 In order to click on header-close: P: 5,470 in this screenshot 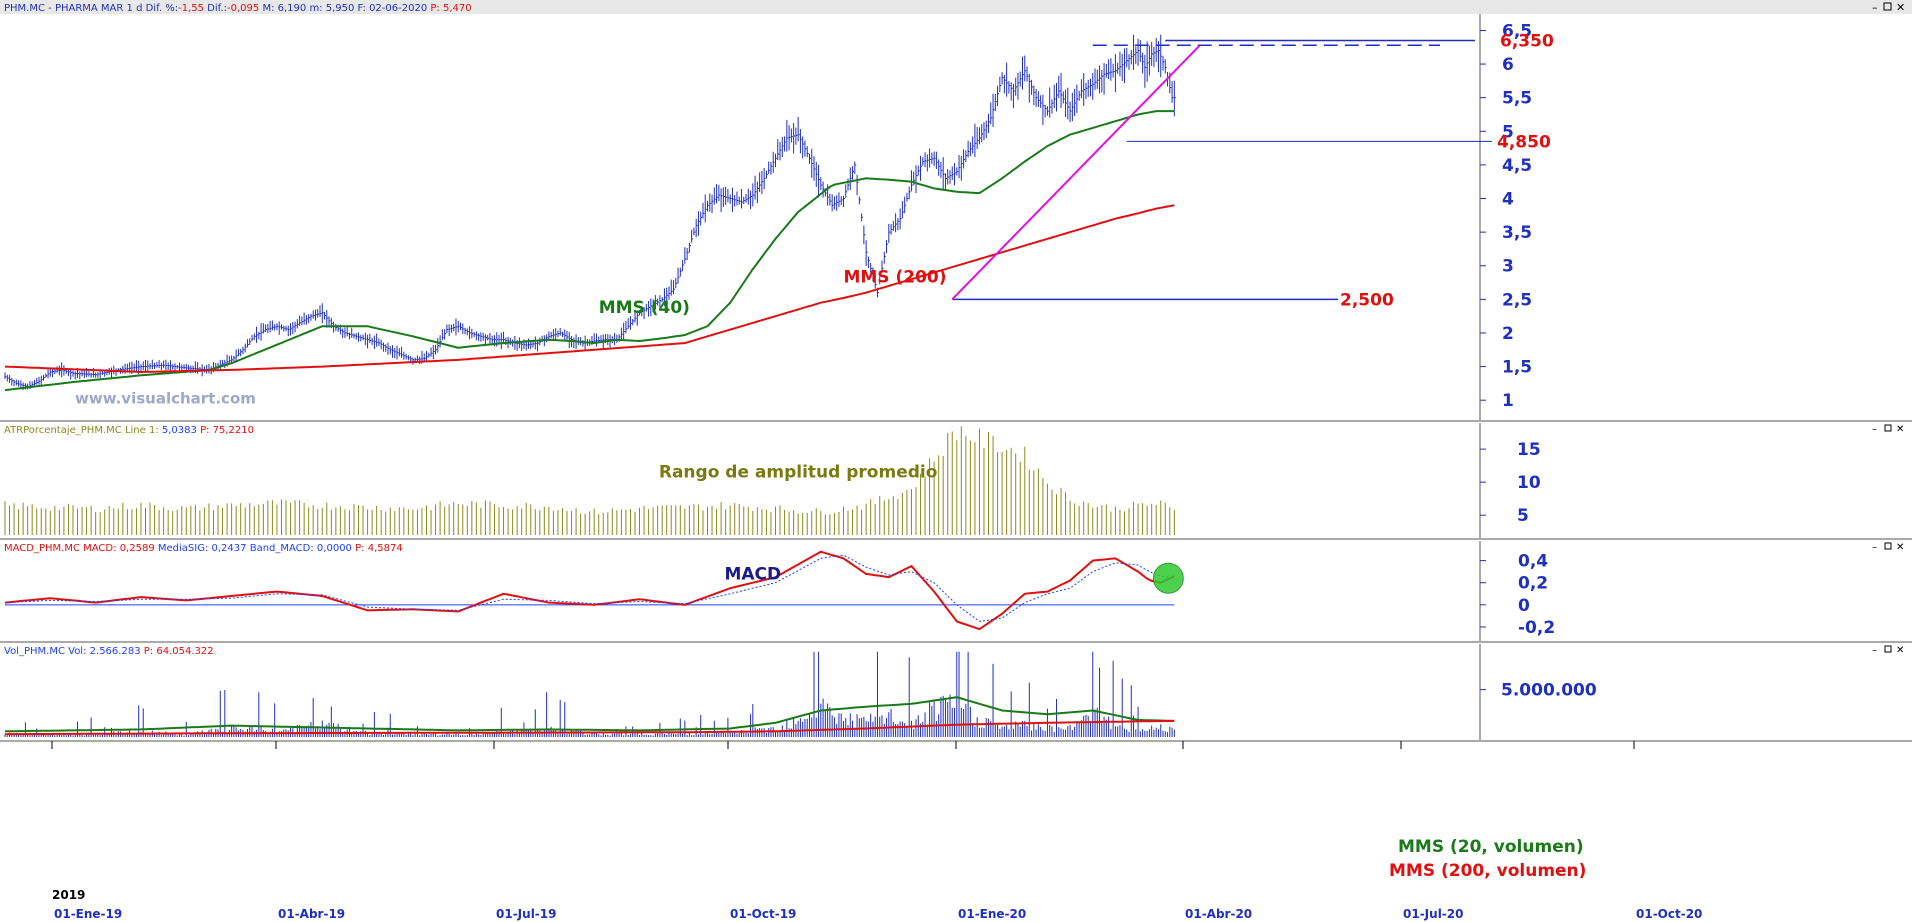, I will do `click(450, 8)`.